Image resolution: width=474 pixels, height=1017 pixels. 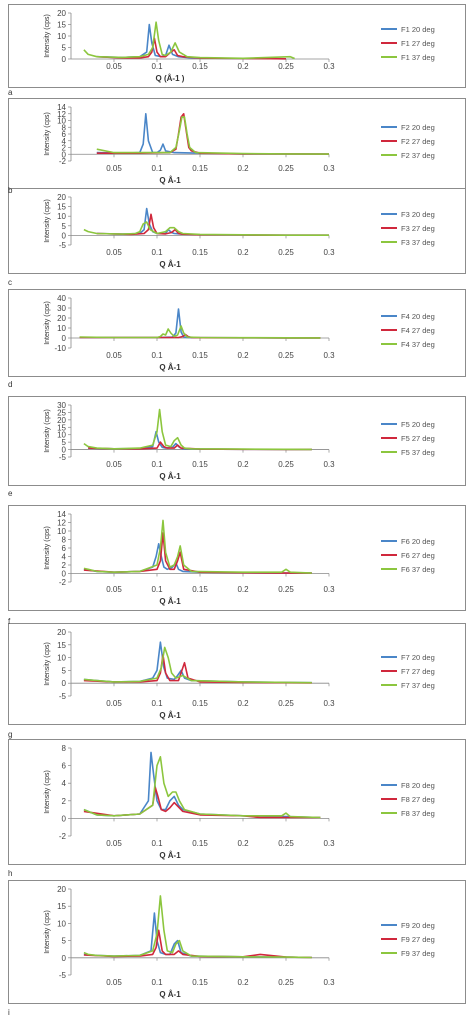 I want to click on legend-label: F5 37 deg, so click(x=418, y=452).